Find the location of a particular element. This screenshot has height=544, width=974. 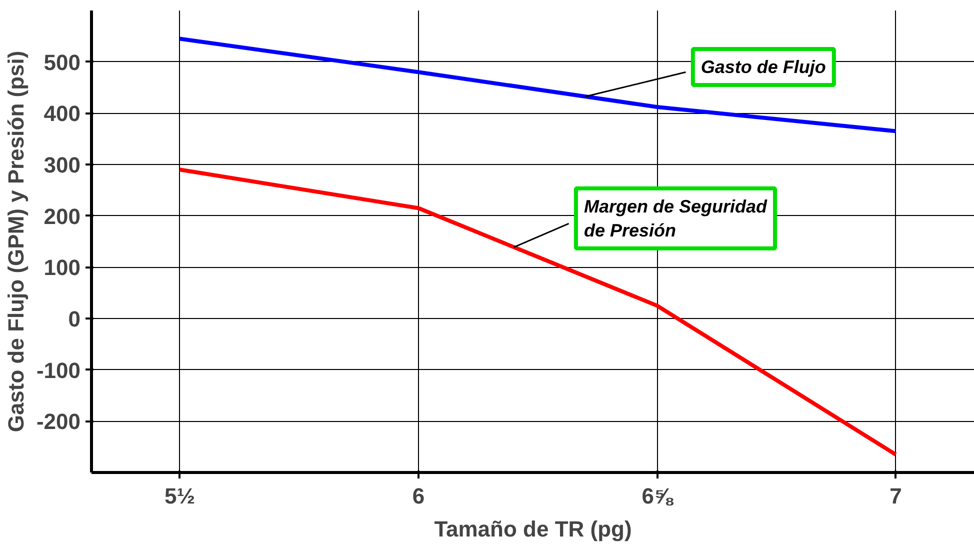

x-tick-label: 5½ is located at coordinates (180, 496).